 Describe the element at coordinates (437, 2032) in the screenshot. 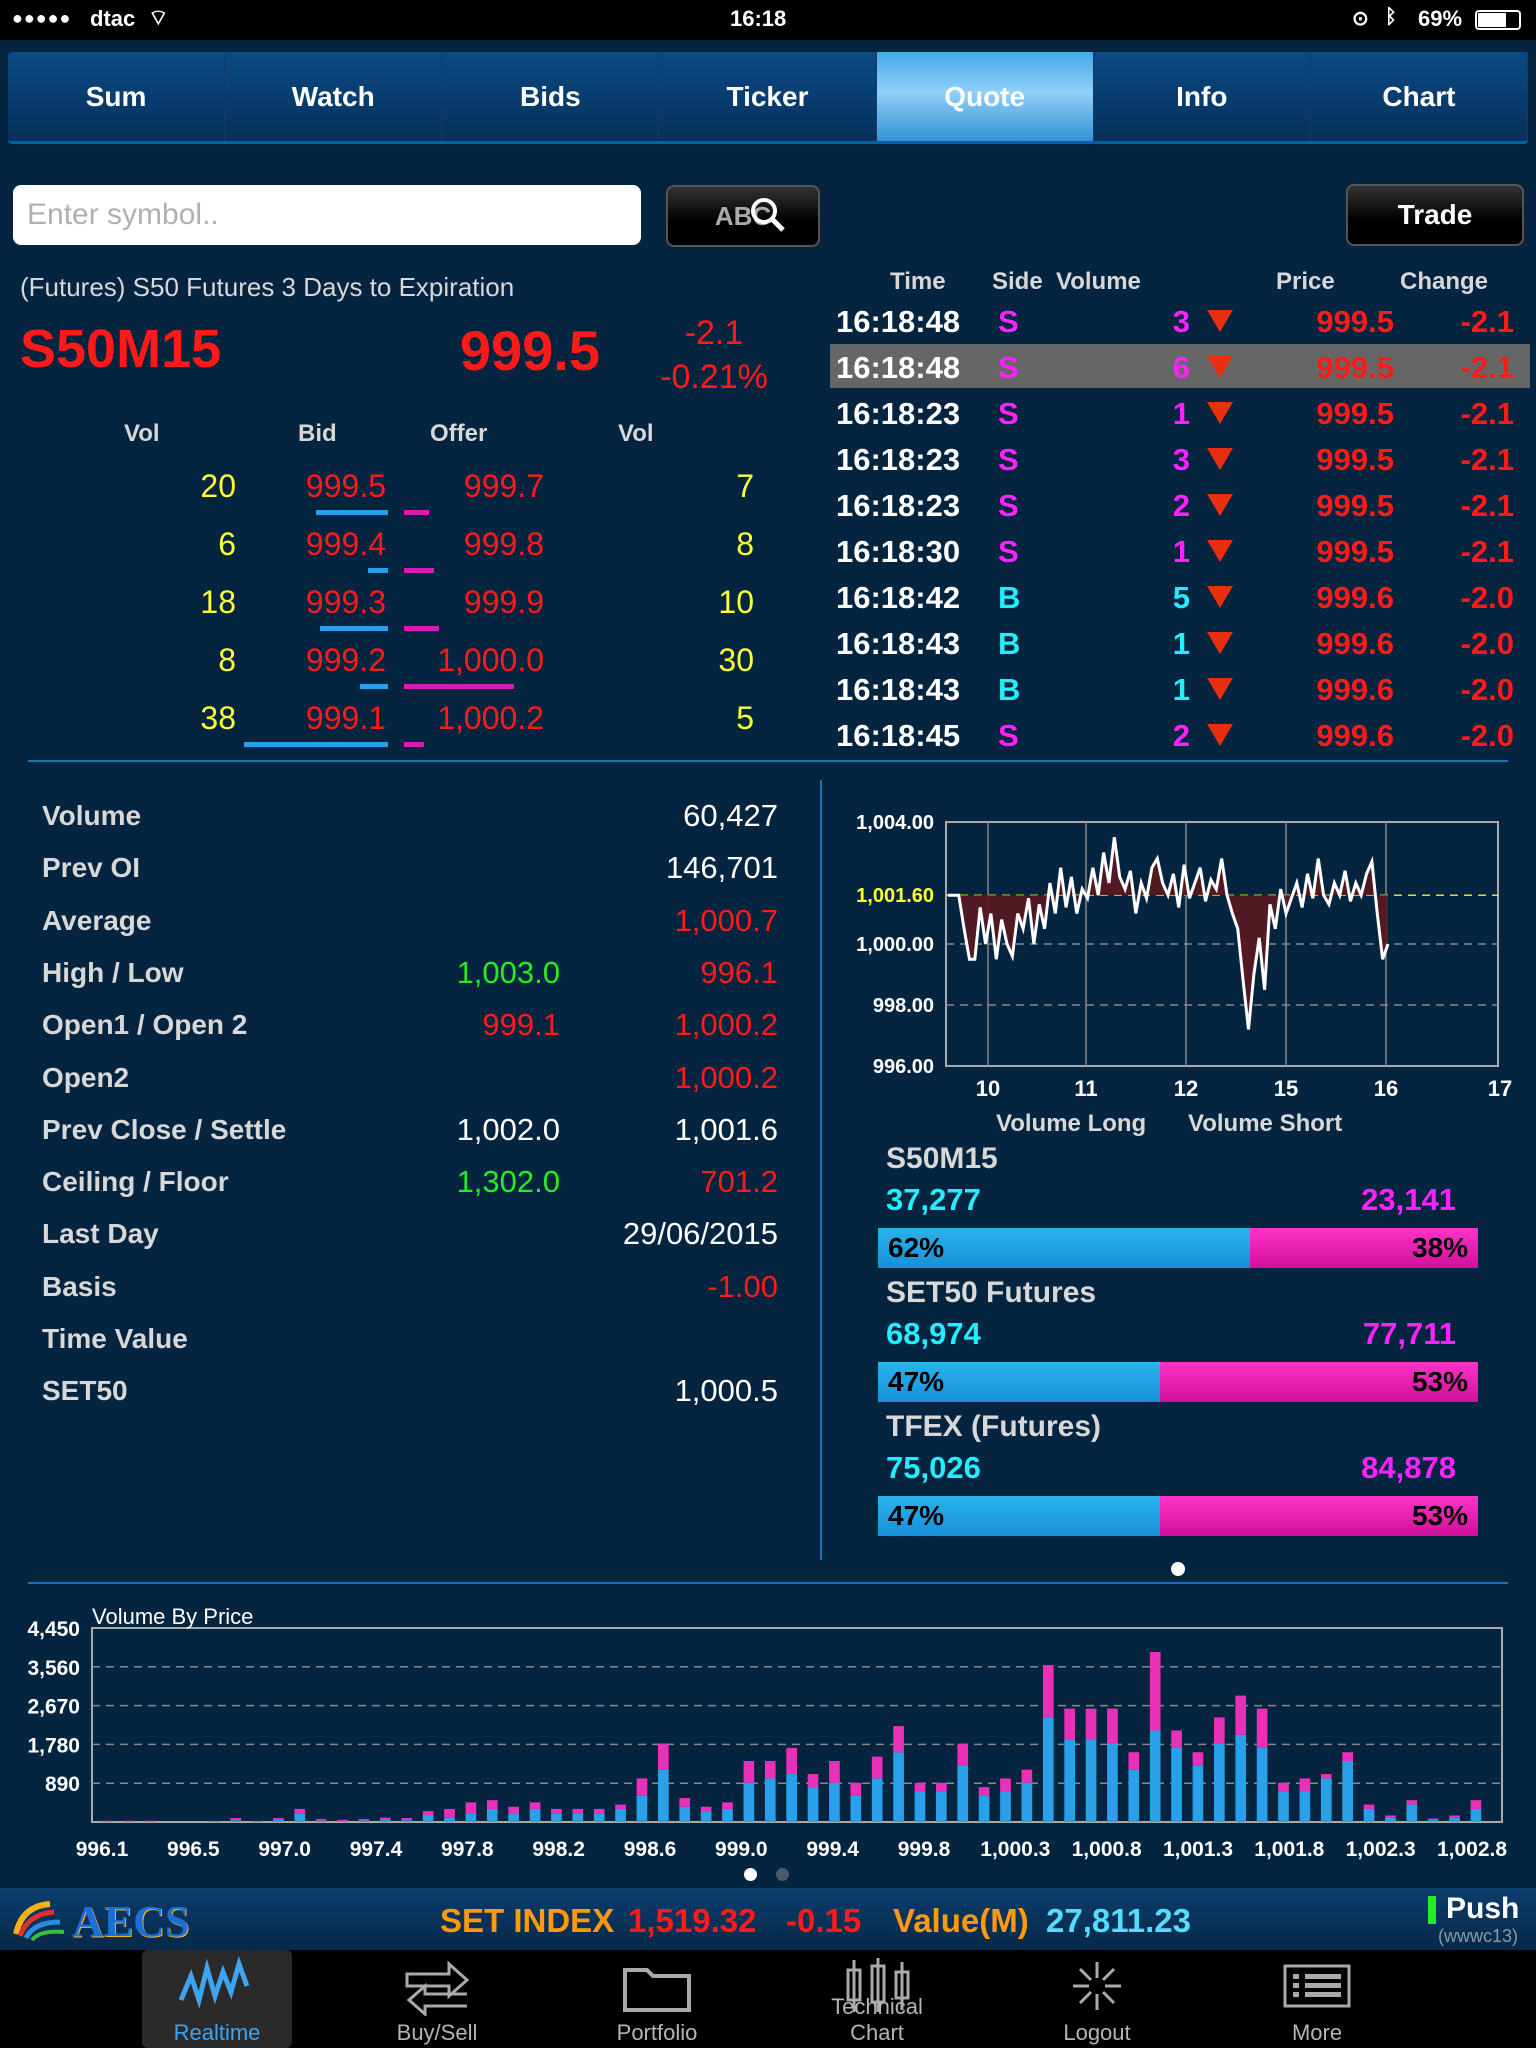

I see `nav-buy-sell-label: Buy/Sell` at that location.